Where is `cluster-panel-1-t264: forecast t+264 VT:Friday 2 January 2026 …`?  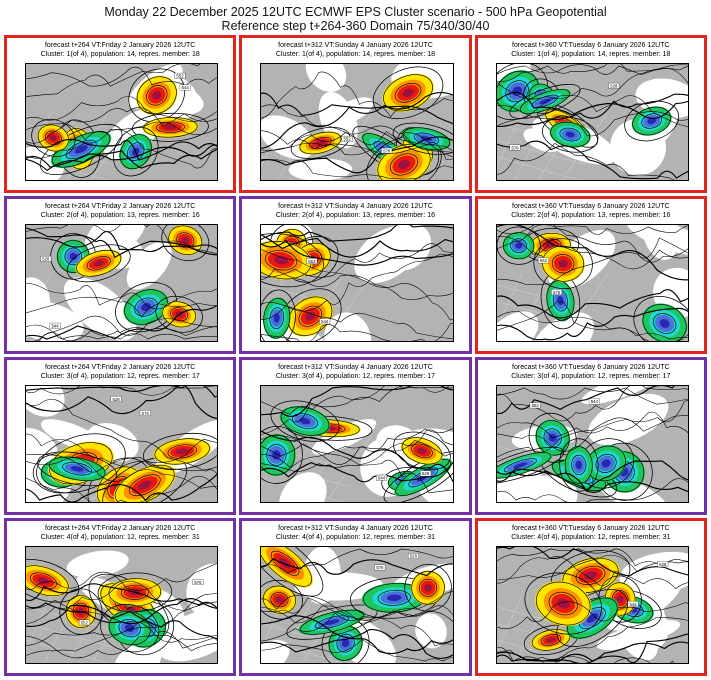 cluster-panel-1-t264: forecast t+264 VT:Friday 2 January 2026 … is located at coordinates (120, 114).